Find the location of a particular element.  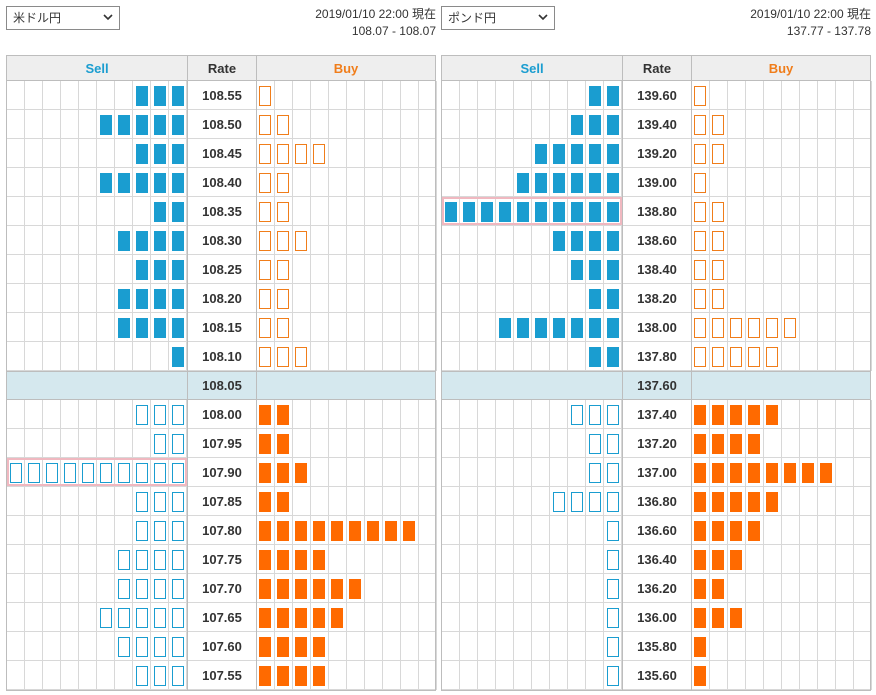

currency-pair-select: ポンド円 is located at coordinates (498, 18).